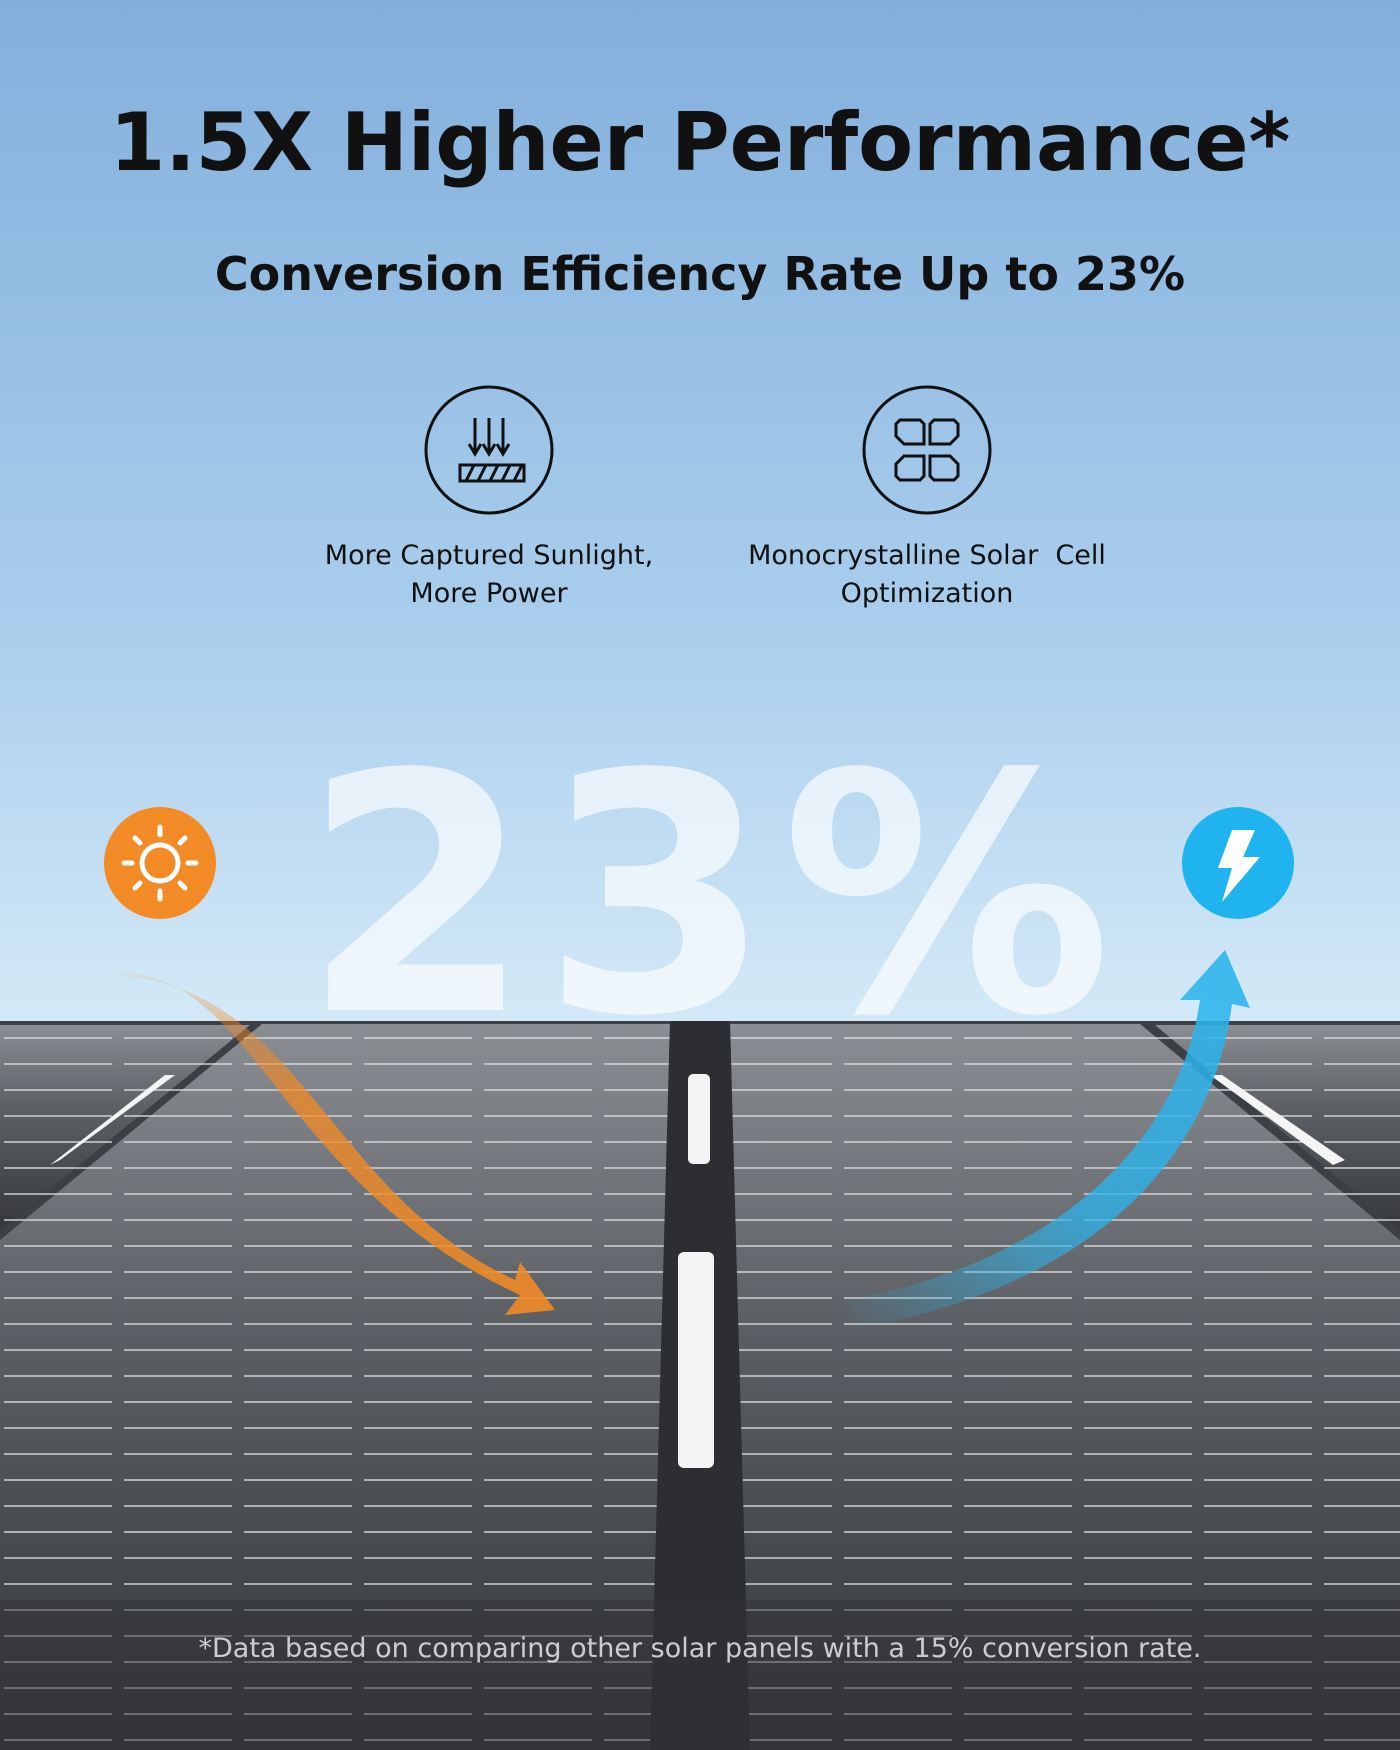  What do you see at coordinates (700, 142) in the screenshot?
I see `title: 1.5X Higher Performance*` at bounding box center [700, 142].